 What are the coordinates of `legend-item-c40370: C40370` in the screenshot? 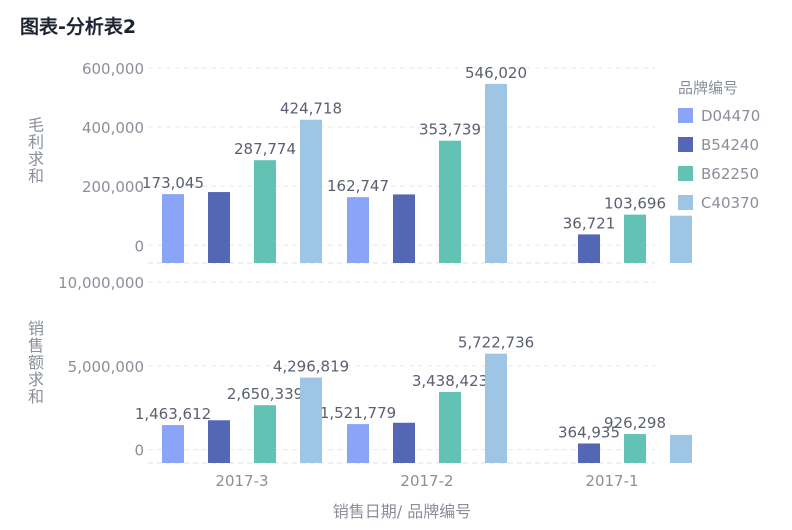 It's located at (718, 203).